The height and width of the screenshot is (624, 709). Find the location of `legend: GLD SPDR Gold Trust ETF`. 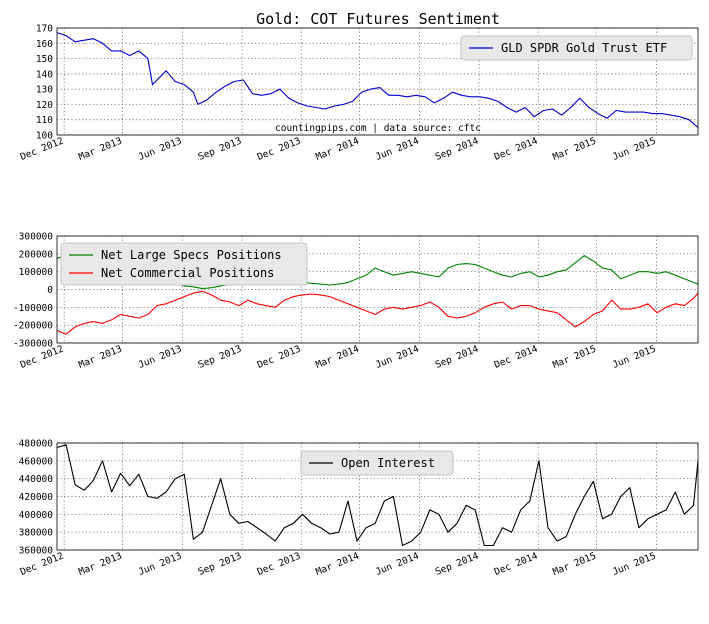

legend: GLD SPDR Gold Trust ETF is located at coordinates (576, 48).